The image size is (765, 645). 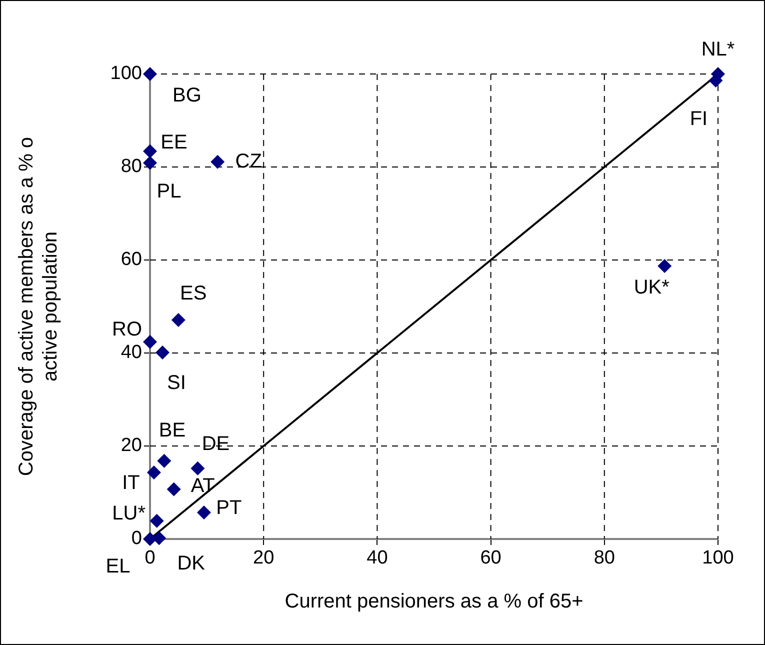 What do you see at coordinates (187, 95) in the screenshot?
I see `annotation: BG` at bounding box center [187, 95].